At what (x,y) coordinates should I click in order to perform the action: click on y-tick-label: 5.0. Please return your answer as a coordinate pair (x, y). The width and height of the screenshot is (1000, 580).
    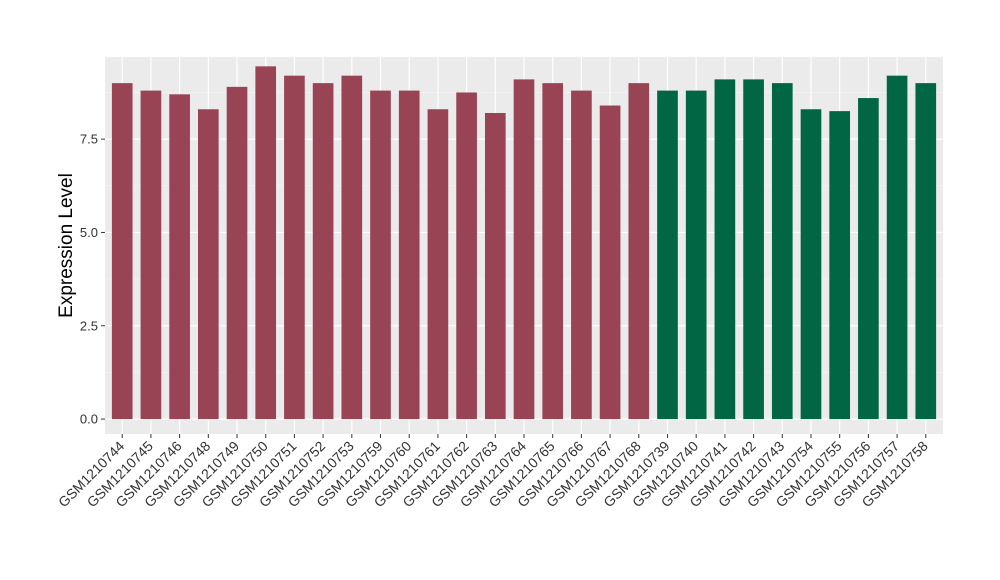
    Looking at the image, I should click on (89, 232).